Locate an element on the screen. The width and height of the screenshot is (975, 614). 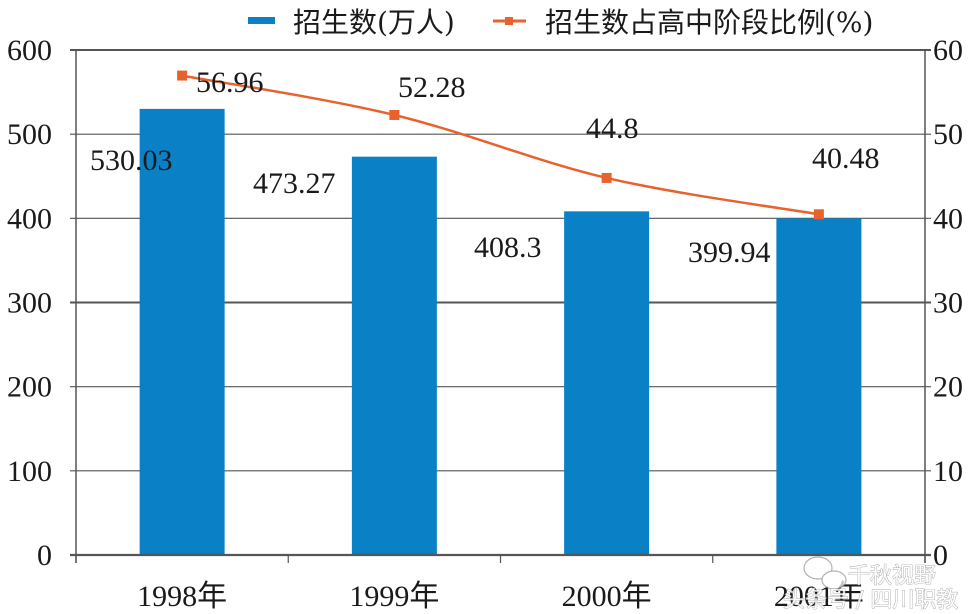
right-tick-label: 10 is located at coordinates (948, 471).